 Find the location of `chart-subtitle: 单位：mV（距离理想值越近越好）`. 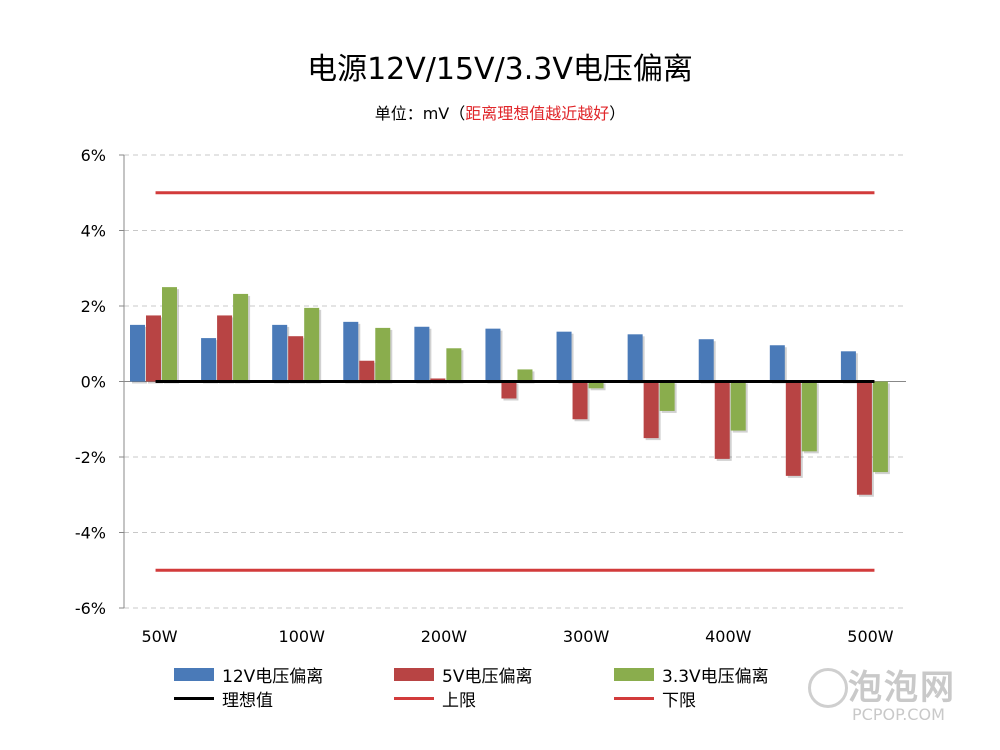

chart-subtitle: 单位：mV（距离理想值越近越好） is located at coordinates (500, 112).